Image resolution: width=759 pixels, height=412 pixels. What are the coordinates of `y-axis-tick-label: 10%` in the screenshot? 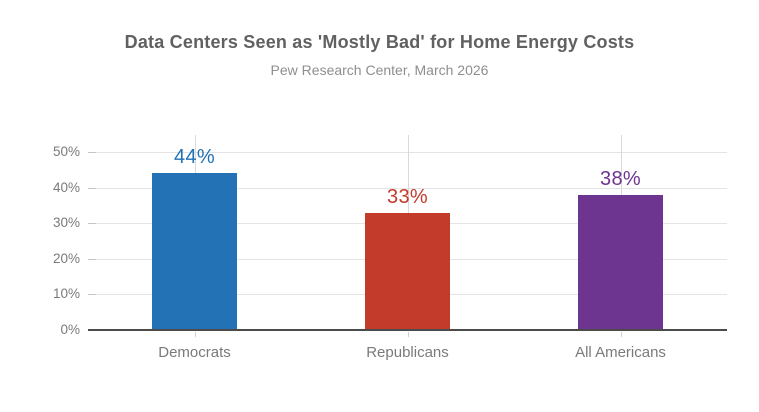 It's located at (66, 294).